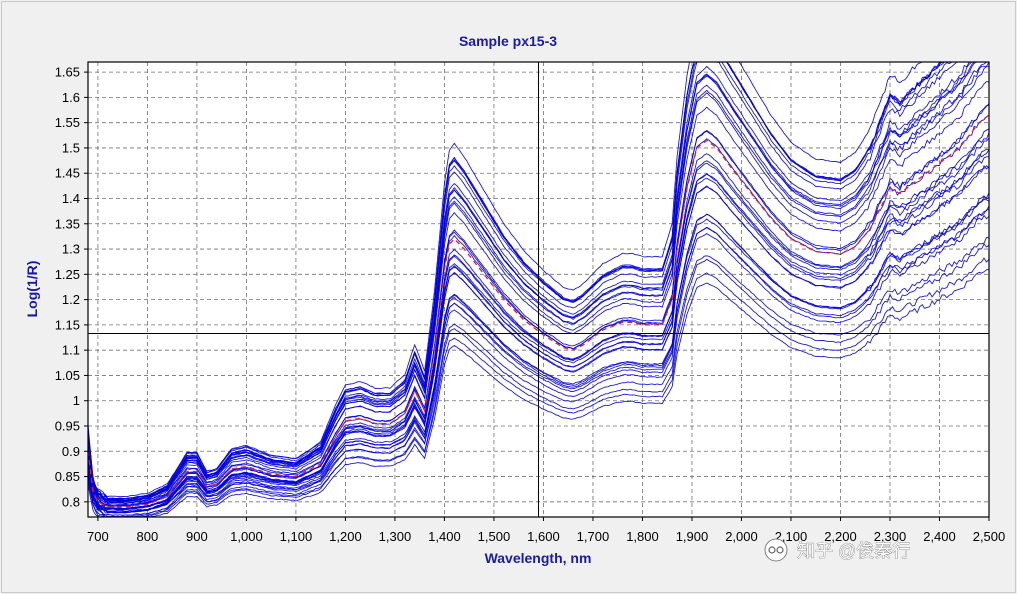  What do you see at coordinates (494, 536) in the screenshot?
I see `x-tick-label: 1,500` at bounding box center [494, 536].